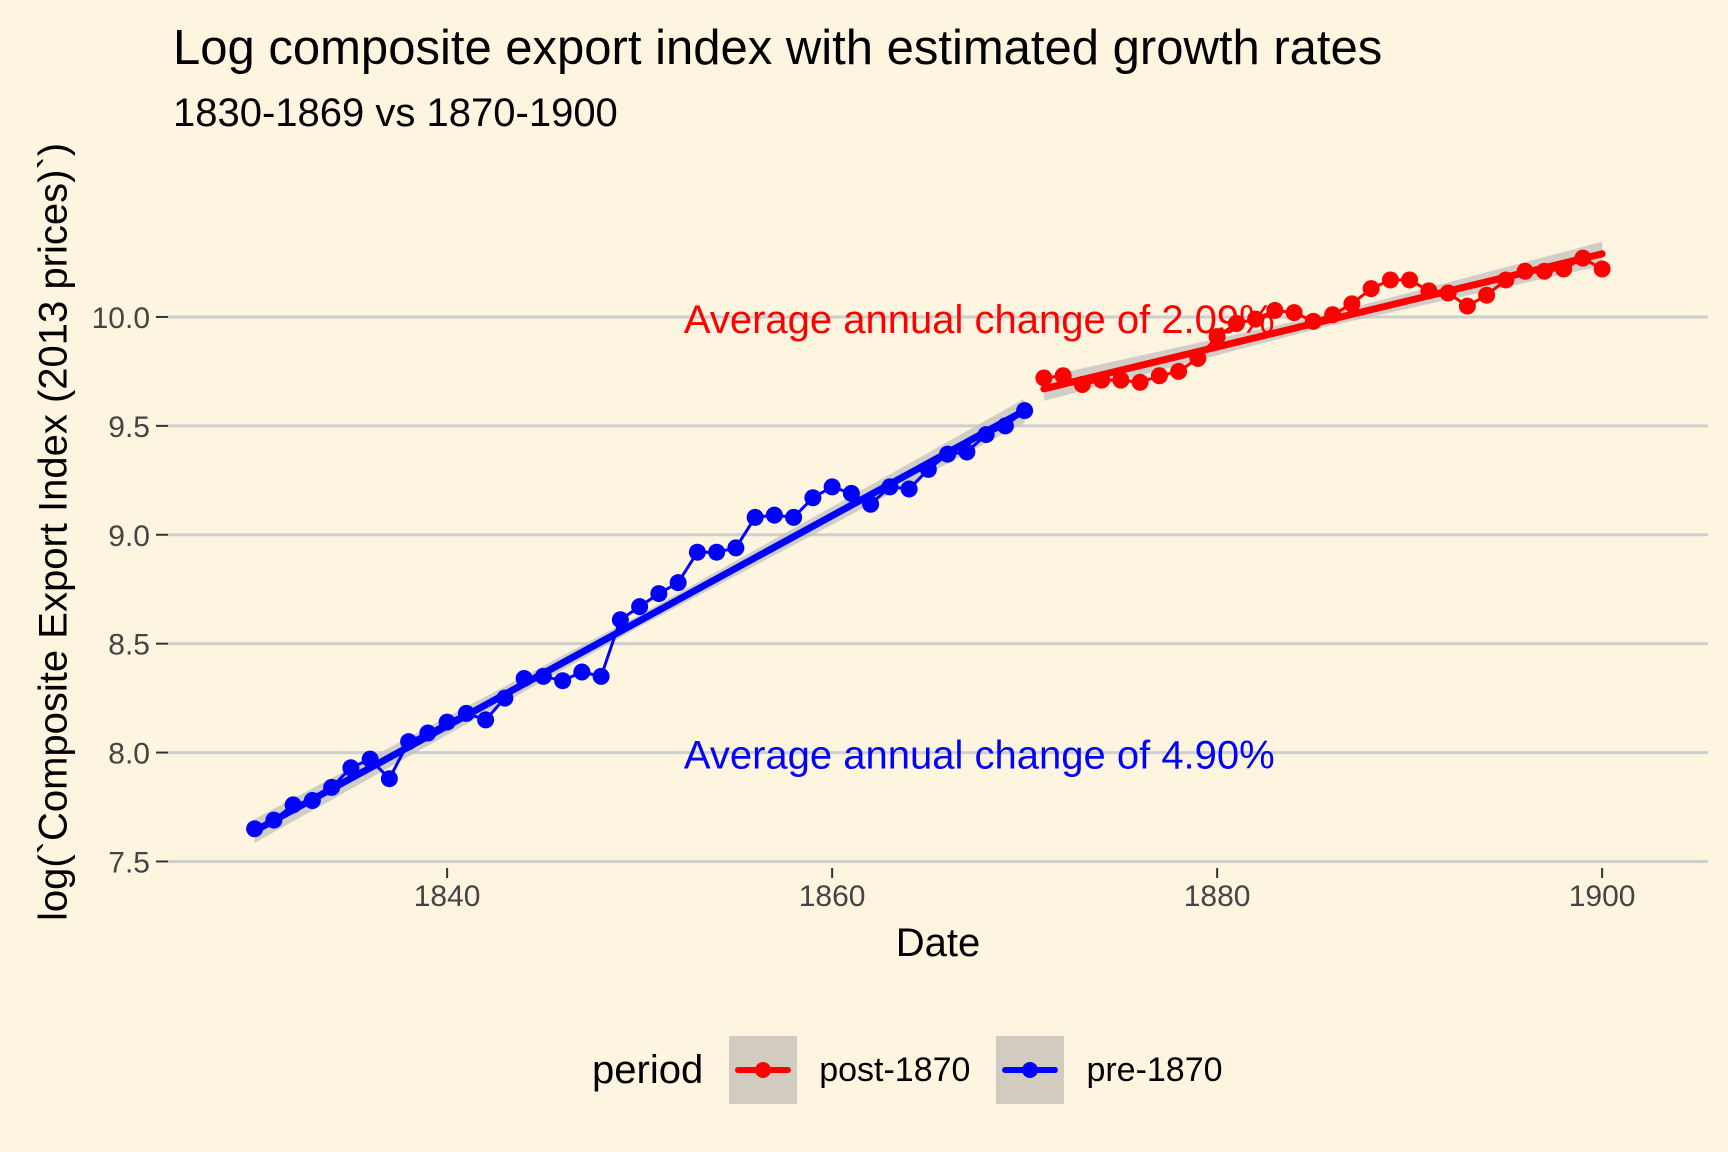  I want to click on legend-label-pre-1870: pre-1870, so click(1154, 1069).